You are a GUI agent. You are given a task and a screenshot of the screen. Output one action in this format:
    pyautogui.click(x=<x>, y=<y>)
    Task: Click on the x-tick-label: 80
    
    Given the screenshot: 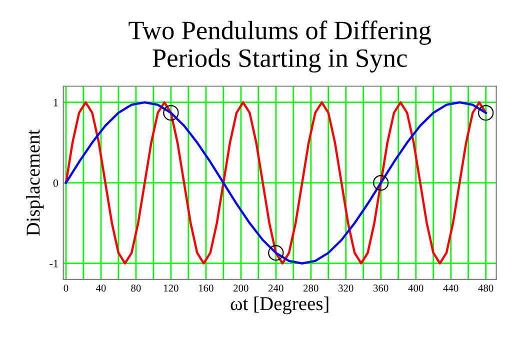 What is the action you would take?
    pyautogui.click(x=136, y=288)
    